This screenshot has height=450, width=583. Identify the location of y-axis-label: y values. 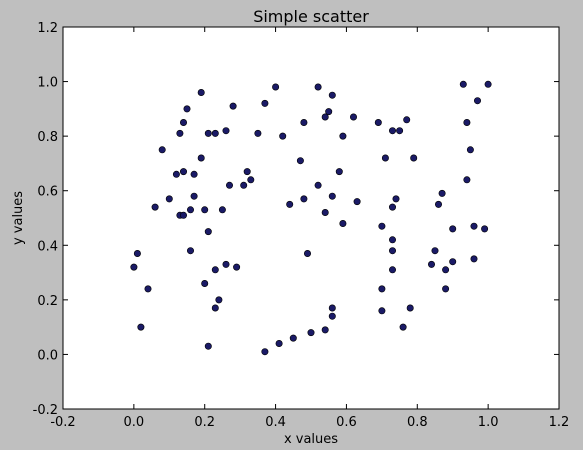
(18, 218).